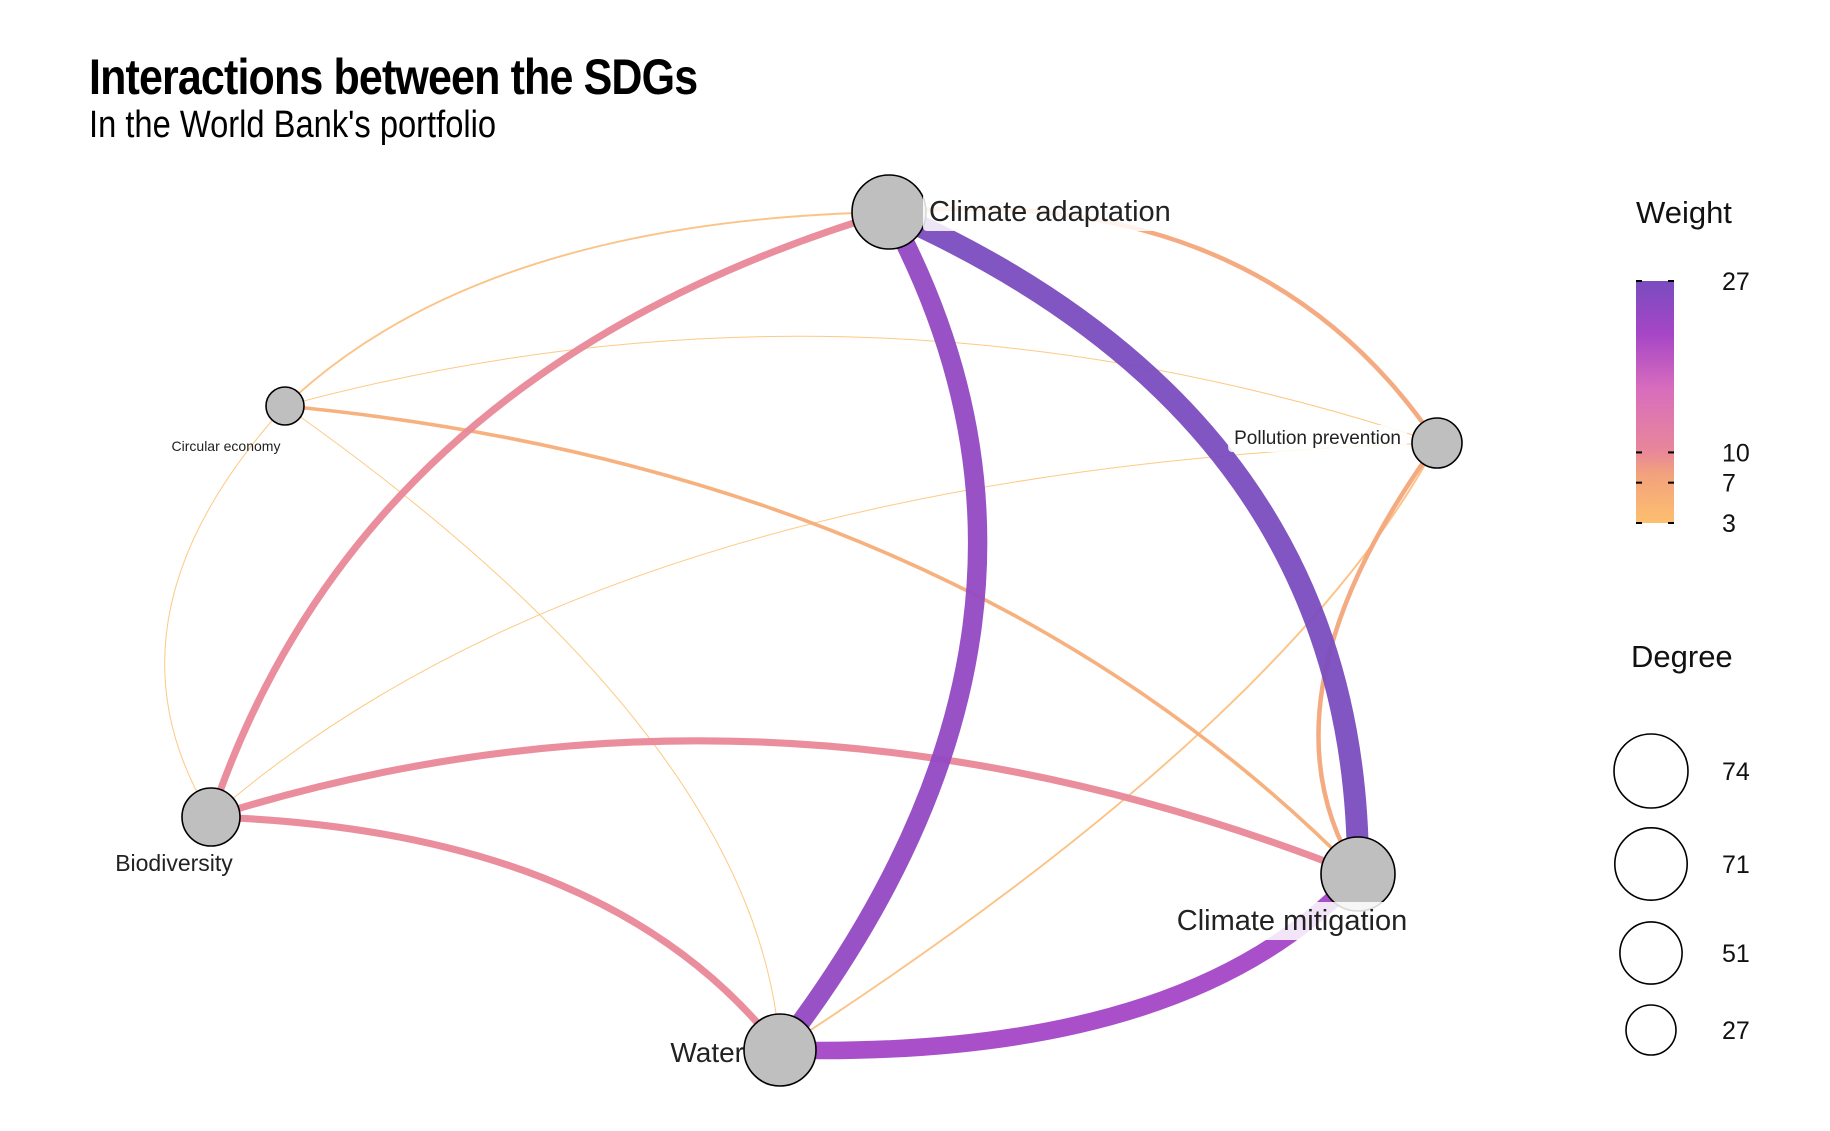  I want to click on degree-key-label: 74, so click(1736, 772).